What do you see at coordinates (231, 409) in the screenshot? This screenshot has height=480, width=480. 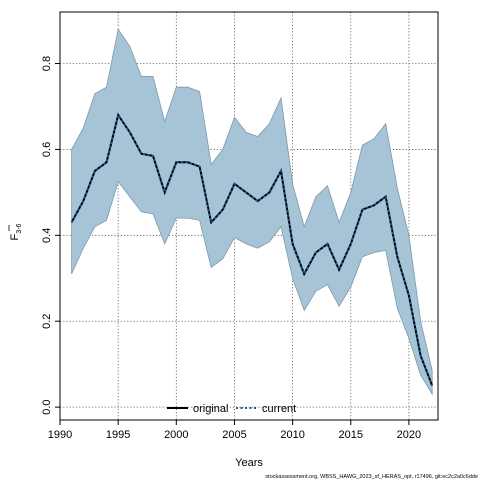 I see `legend: original current` at bounding box center [231, 409].